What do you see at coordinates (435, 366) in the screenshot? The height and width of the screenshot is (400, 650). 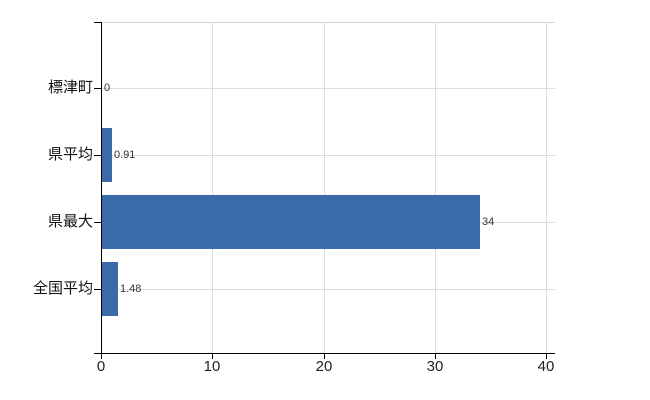 I see `x-tick-label: 30` at bounding box center [435, 366].